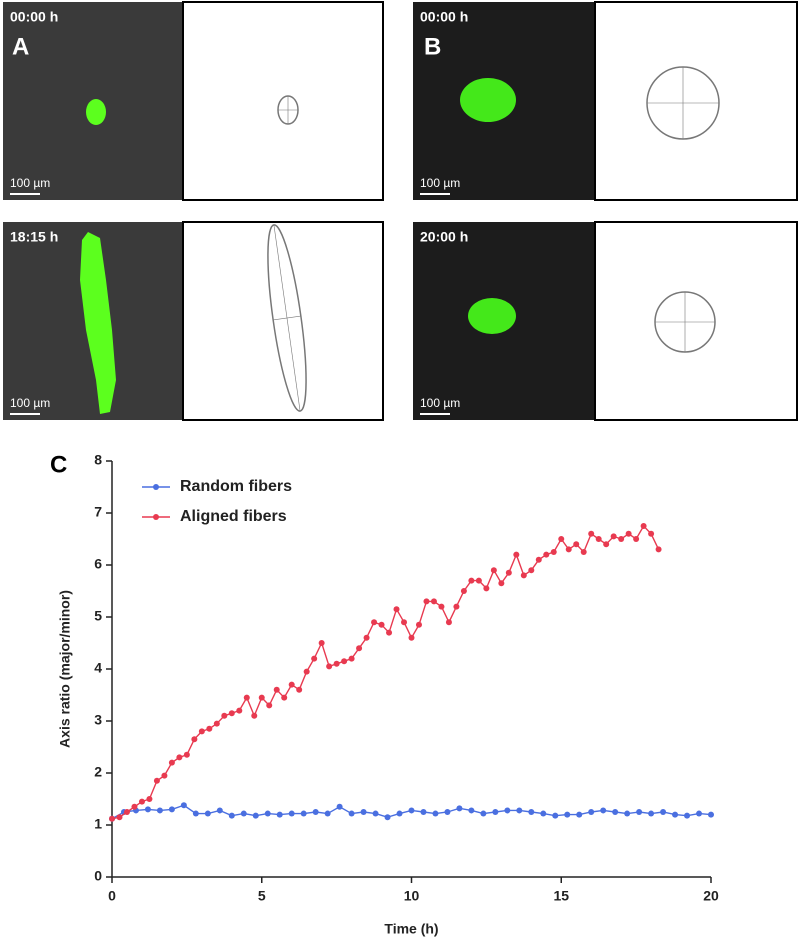 This screenshot has height=945, width=800. Describe the element at coordinates (411, 929) in the screenshot. I see `x-axis-label: Time (h)` at that location.